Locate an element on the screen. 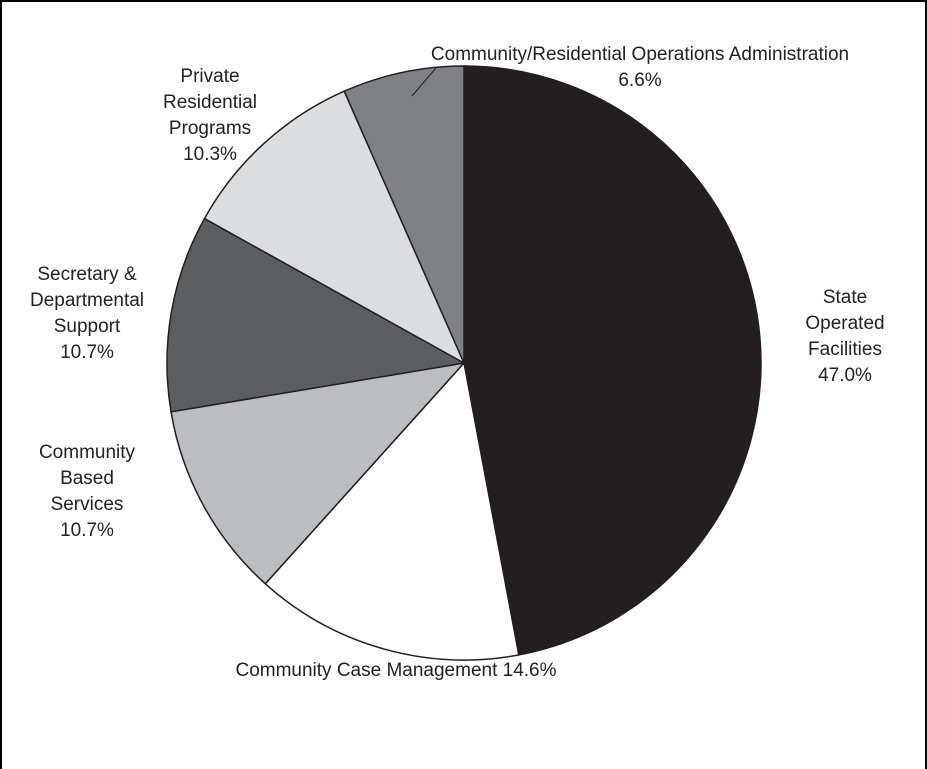  slice-category-label: Based is located at coordinates (87, 478).